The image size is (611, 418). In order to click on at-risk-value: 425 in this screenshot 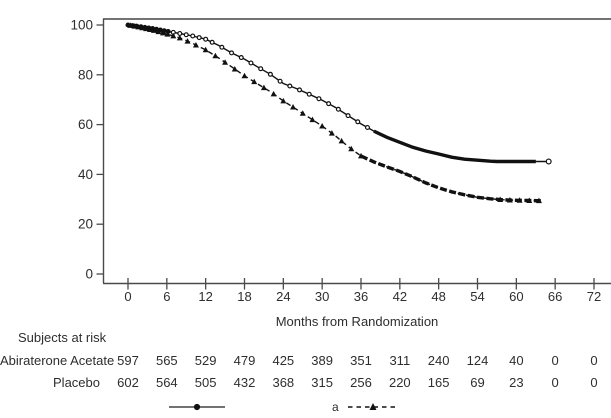, I will do `click(283, 360)`.